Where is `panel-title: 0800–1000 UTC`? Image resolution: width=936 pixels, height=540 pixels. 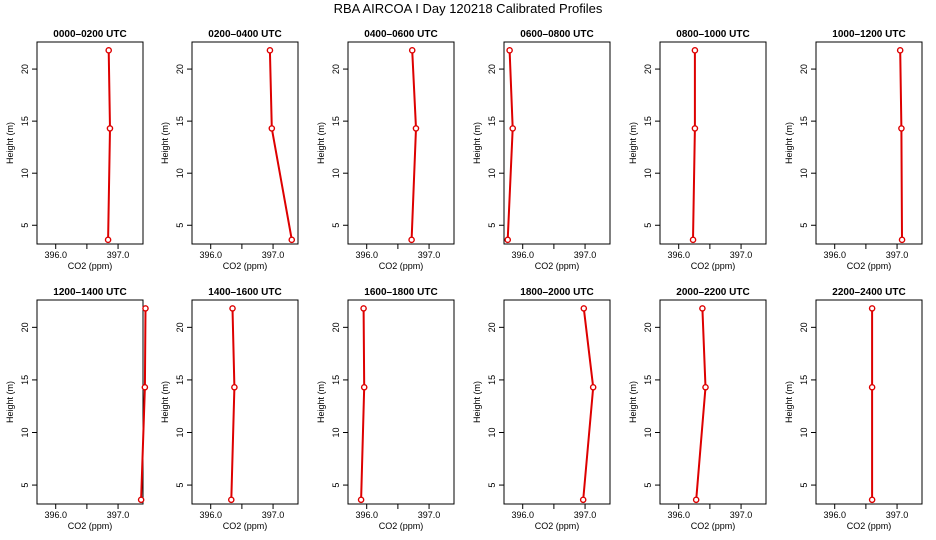
panel-title: 0800–1000 UTC is located at coordinates (712, 34).